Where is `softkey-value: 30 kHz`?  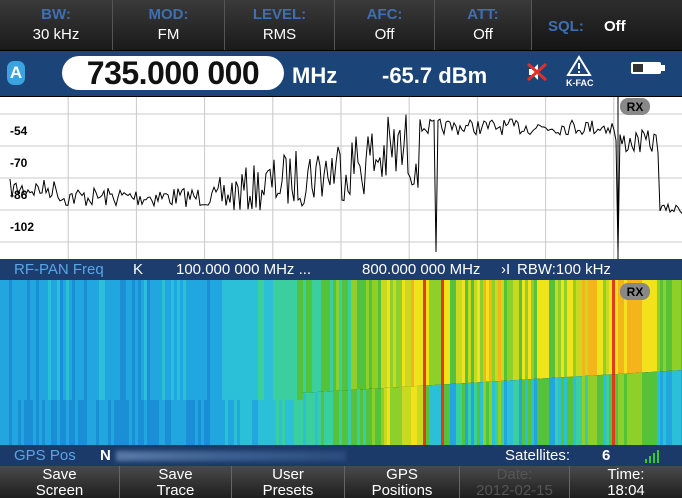 softkey-value: 30 kHz is located at coordinates (56, 34).